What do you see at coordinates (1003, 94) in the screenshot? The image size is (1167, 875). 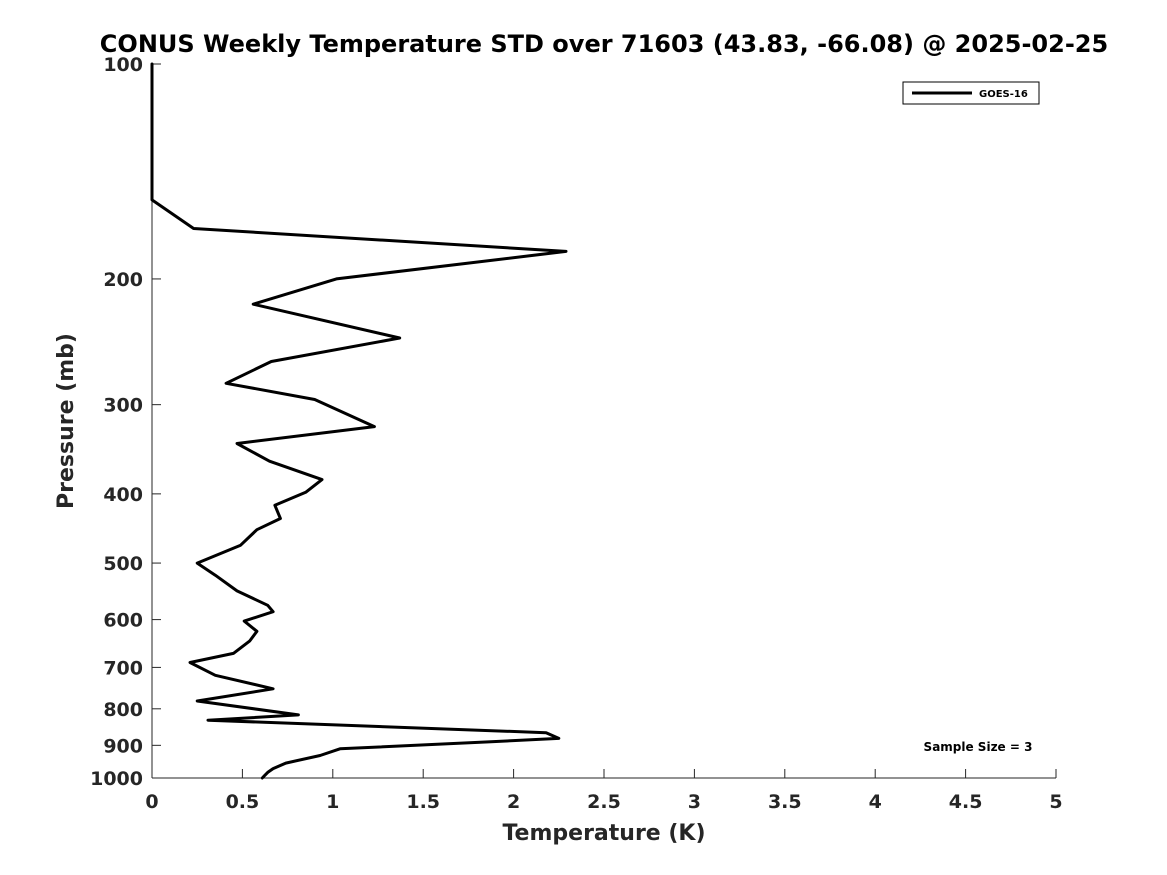 I see `legend-entry-goes-16: GOES-16` at bounding box center [1003, 94].